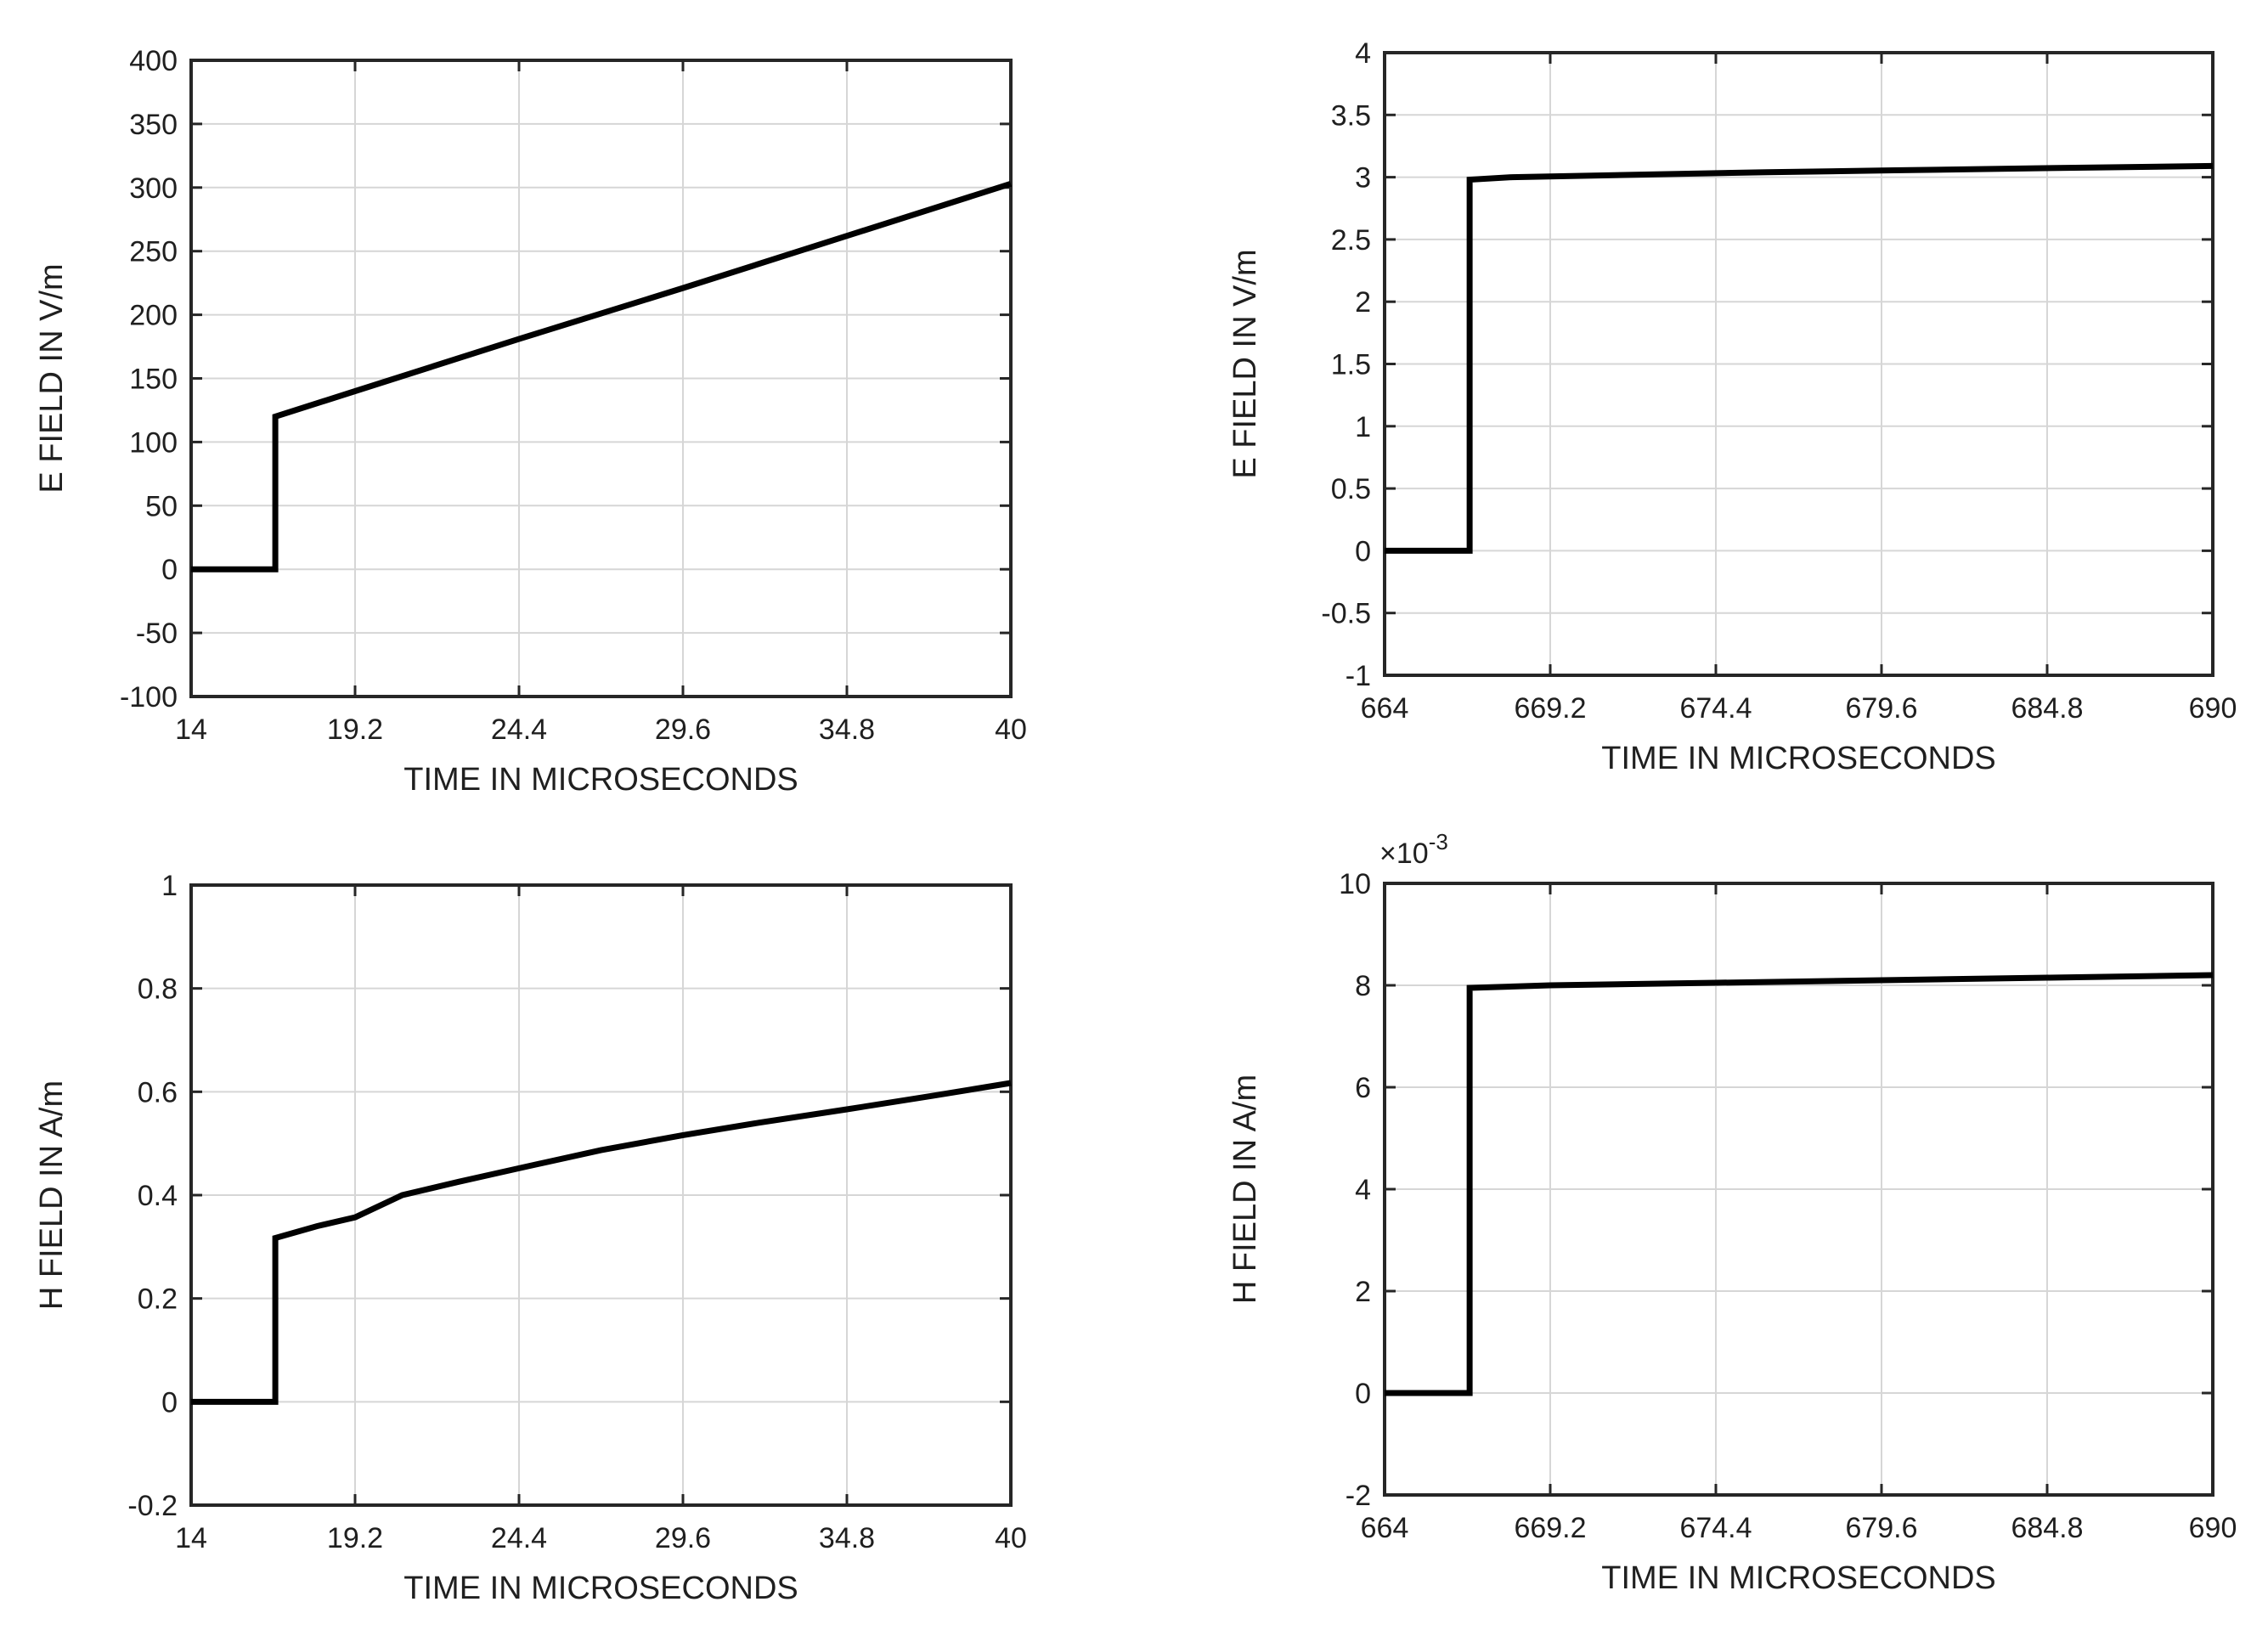 This screenshot has height=1647, width=2268. What do you see at coordinates (1351, 365) in the screenshot?
I see `y-tick-label: 1.5` at bounding box center [1351, 365].